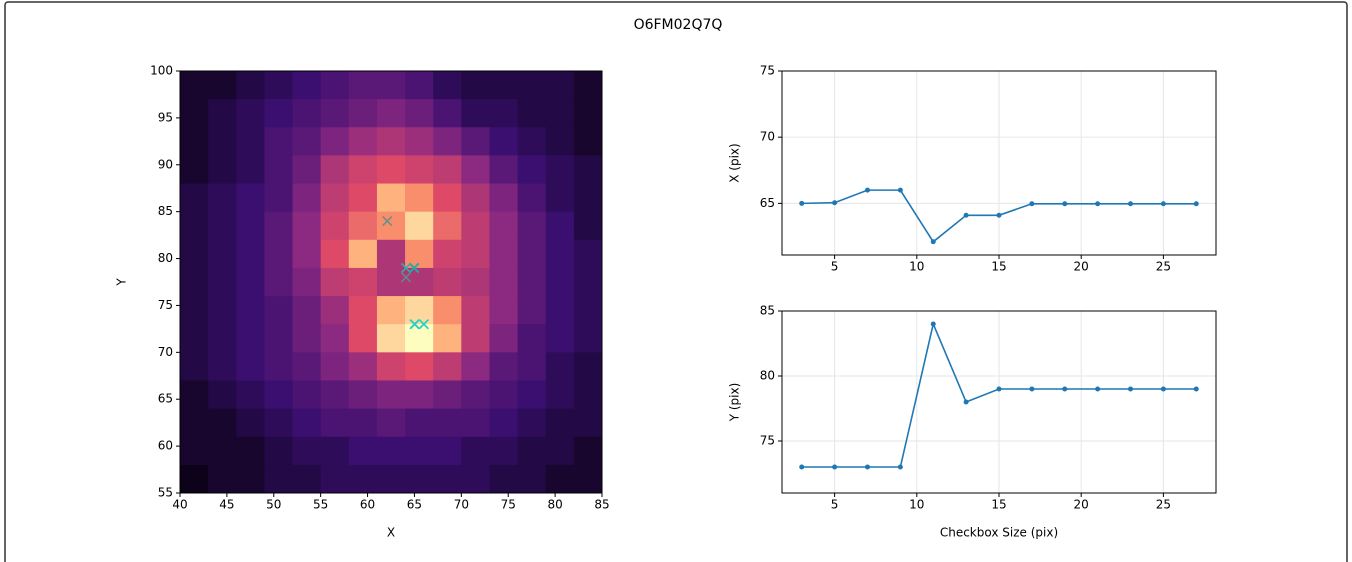  Describe the element at coordinates (678, 25) in the screenshot. I see `figure-title: O6FM02Q7Q` at that location.